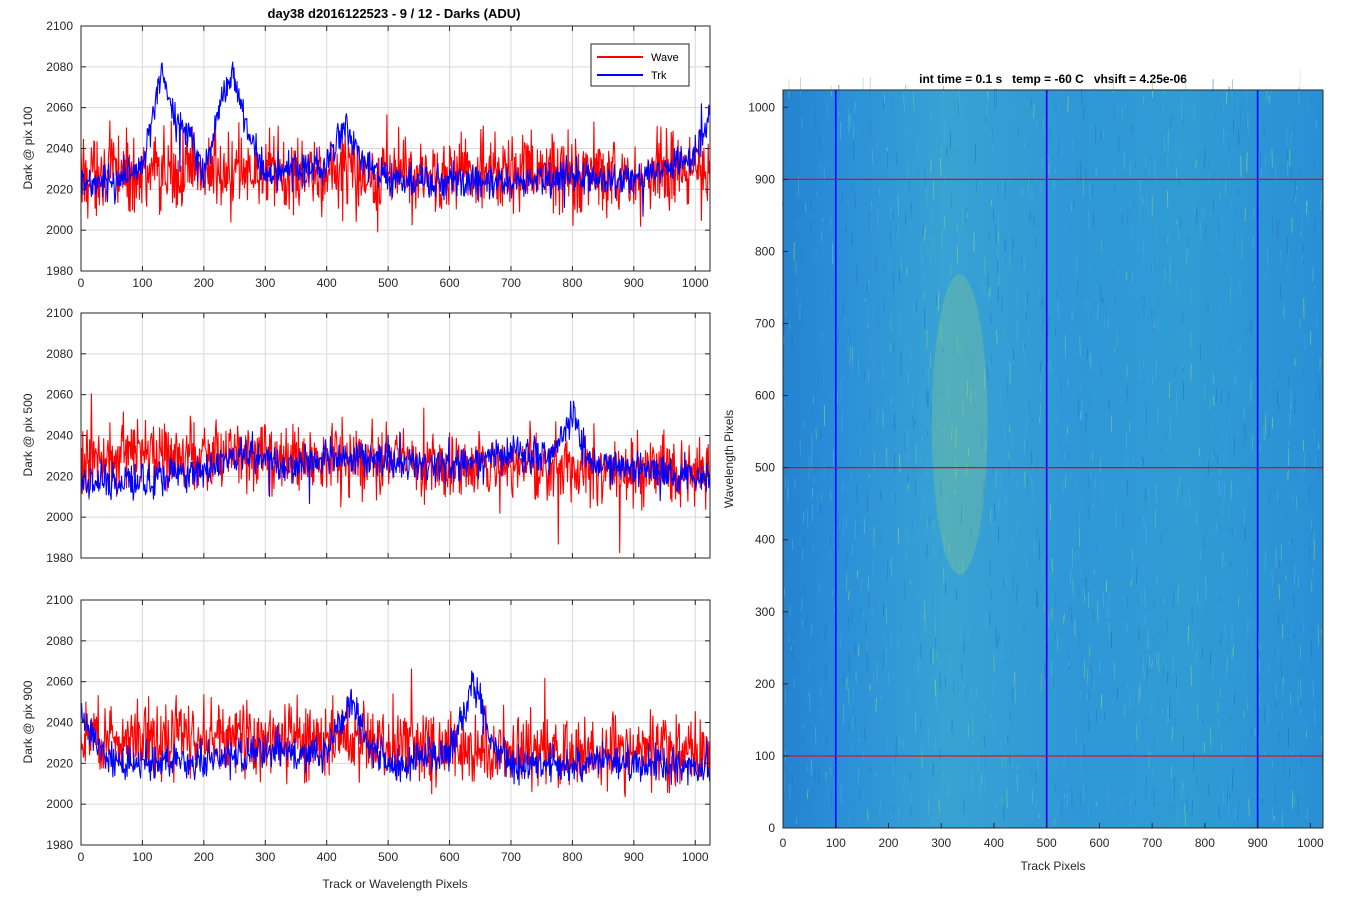 Image resolution: width=1350 pixels, height=900 pixels. What do you see at coordinates (640, 65) in the screenshot?
I see `plot-dark-pix-100-legend: Wave Trk` at bounding box center [640, 65].